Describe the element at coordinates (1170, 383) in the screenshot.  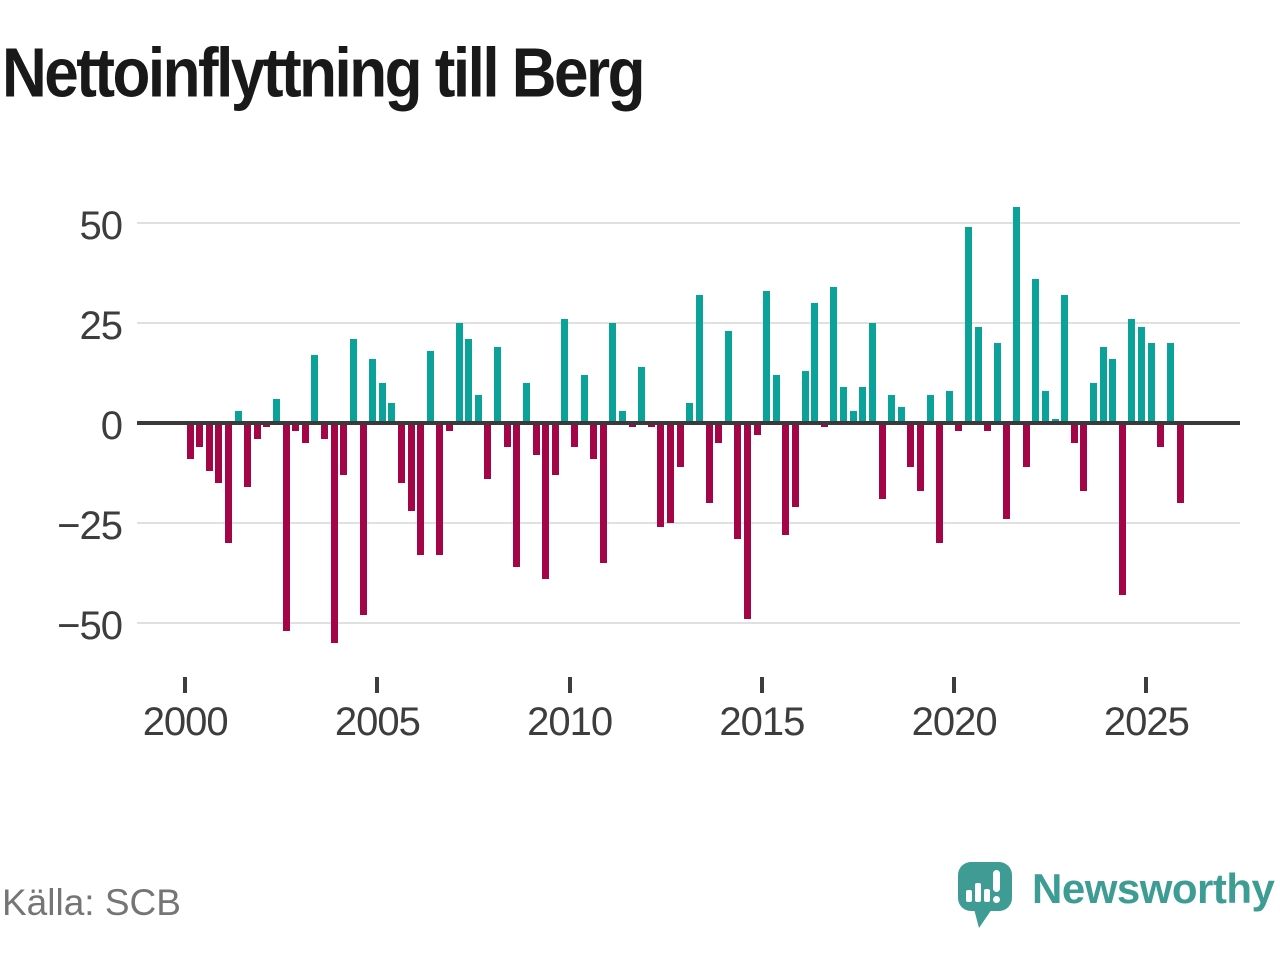
I see `bar-2025-Q3` at that location.